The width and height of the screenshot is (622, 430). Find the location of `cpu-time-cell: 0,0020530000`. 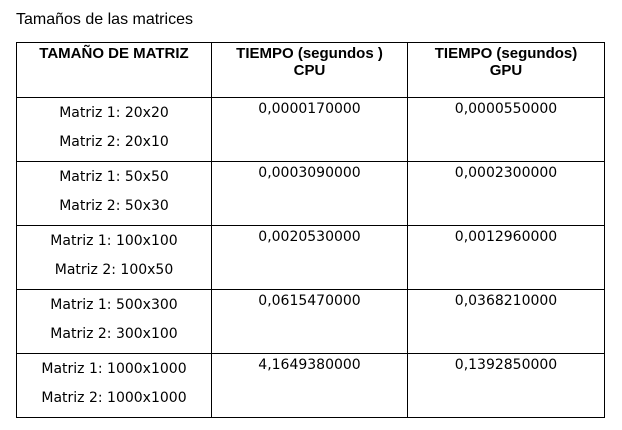

cpu-time-cell: 0,0020530000 is located at coordinates (309, 257).